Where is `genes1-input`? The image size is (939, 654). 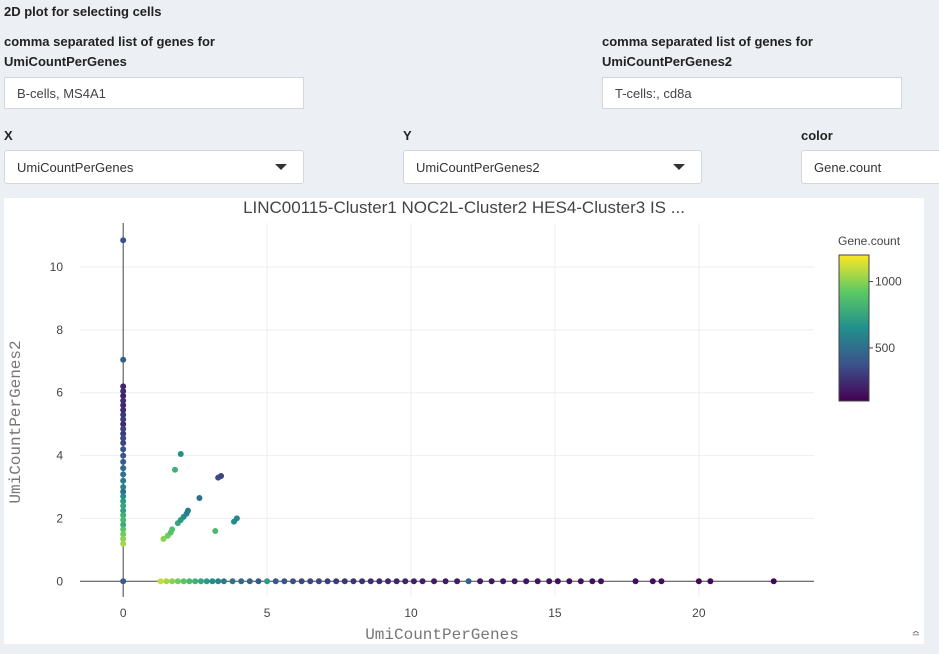 genes1-input is located at coordinates (154, 93).